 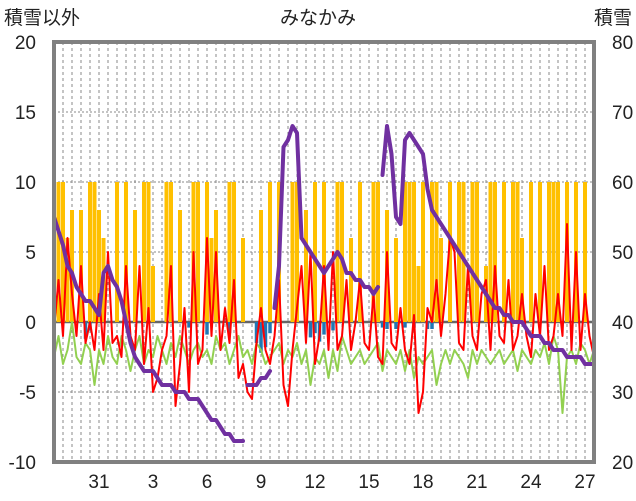 What do you see at coordinates (531, 482) in the screenshot?
I see `x-tick-label: 24` at bounding box center [531, 482].